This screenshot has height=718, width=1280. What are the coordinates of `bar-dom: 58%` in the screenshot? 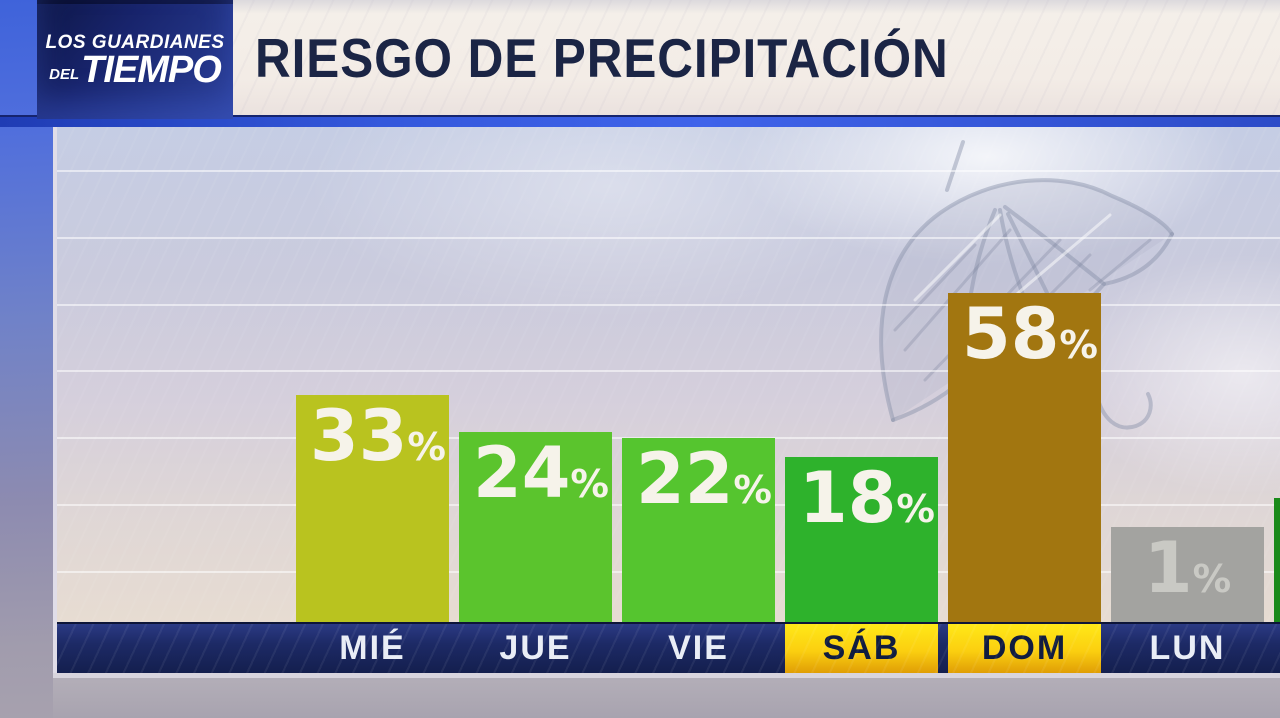 It's located at (1024, 457).